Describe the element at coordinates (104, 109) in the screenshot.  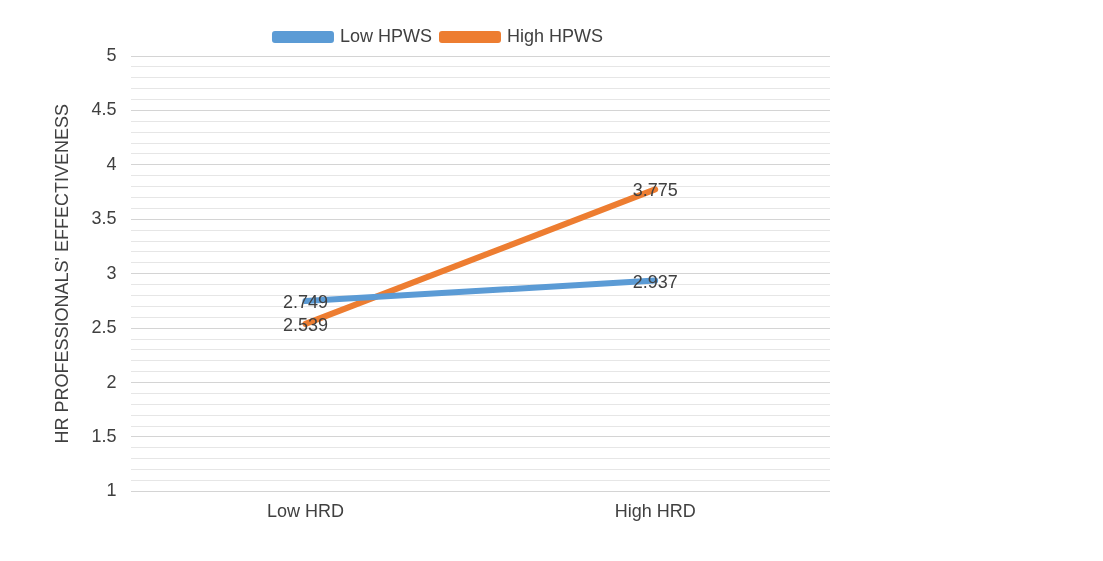
I see `y-tick-label: 4.5` at that location.